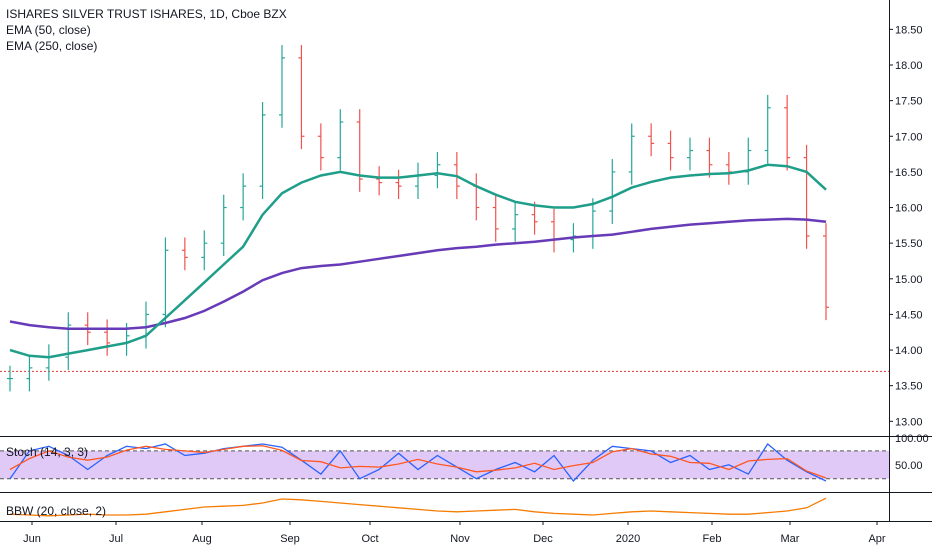  What do you see at coordinates (790, 539) in the screenshot?
I see `time-tick-label: Mar` at bounding box center [790, 539].